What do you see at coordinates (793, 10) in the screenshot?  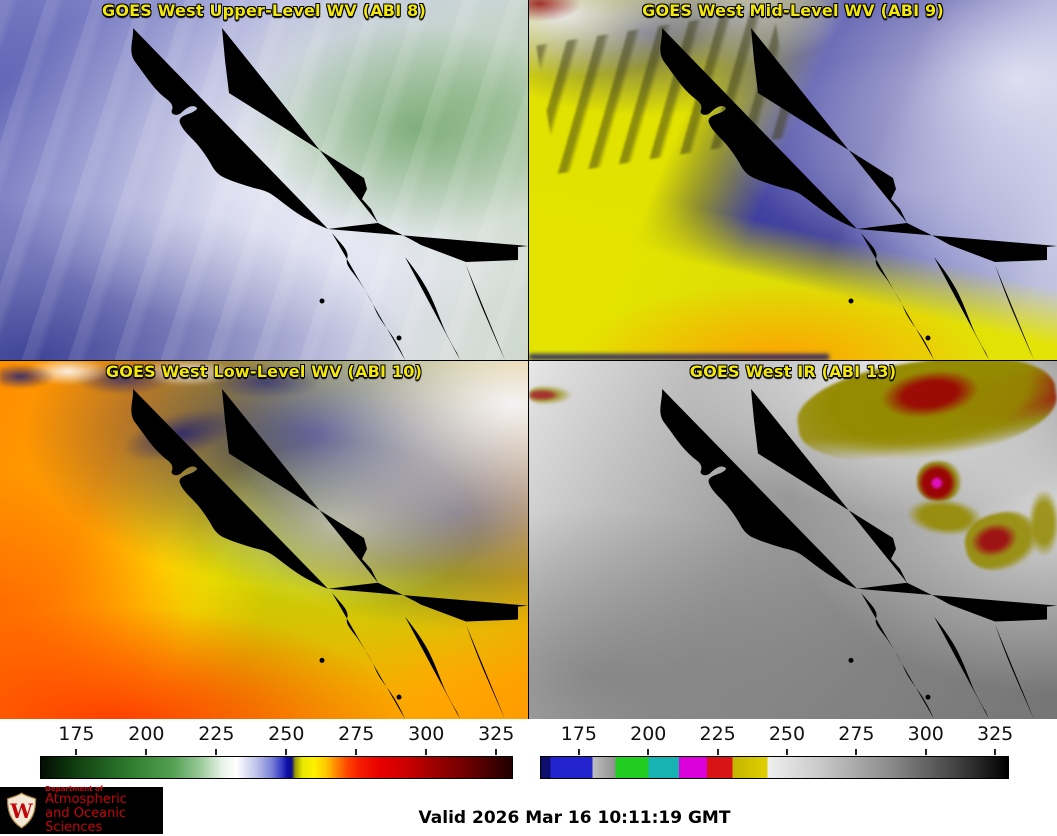 I see `panel-title-mid-wv: GOES West Mid-Level WV (ABI 9)` at bounding box center [793, 10].